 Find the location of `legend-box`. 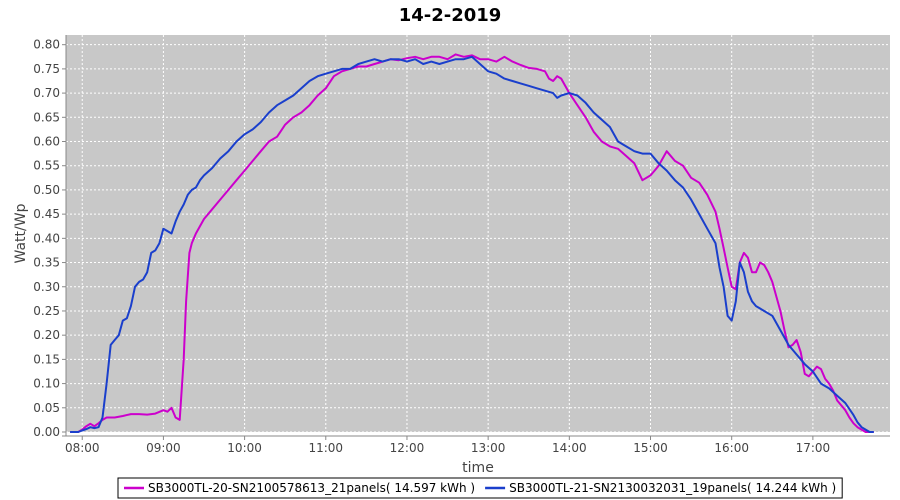

legend-box is located at coordinates (480, 488).